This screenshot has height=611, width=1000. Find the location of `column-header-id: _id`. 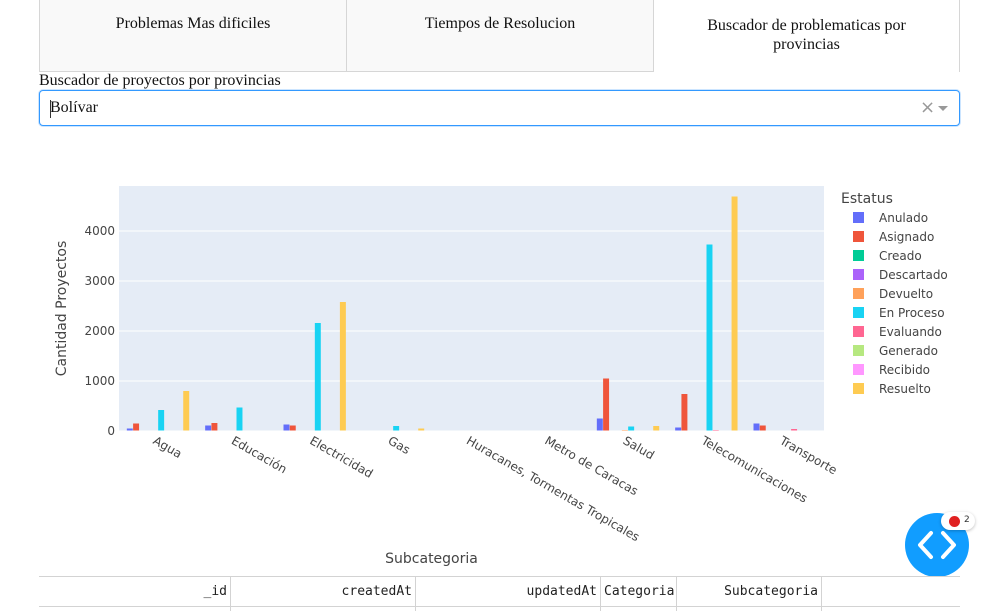

column-header-id: _id is located at coordinates (135, 592).